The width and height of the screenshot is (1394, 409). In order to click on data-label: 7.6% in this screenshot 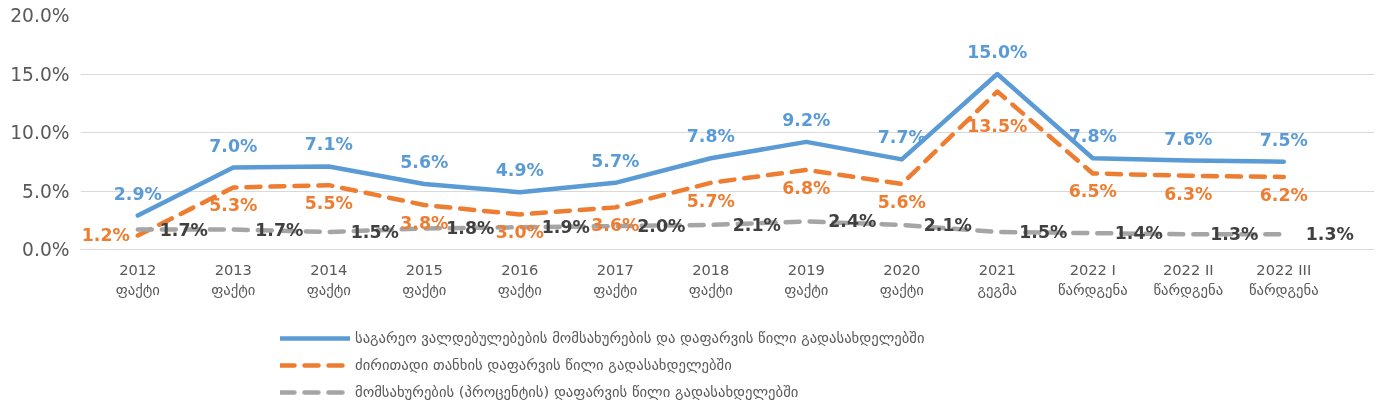, I will do `click(1188, 138)`.